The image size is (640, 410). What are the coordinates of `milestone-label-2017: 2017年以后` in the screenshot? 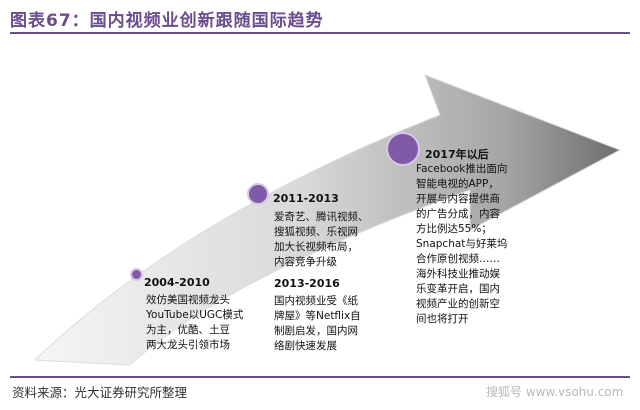 It's located at (457, 154).